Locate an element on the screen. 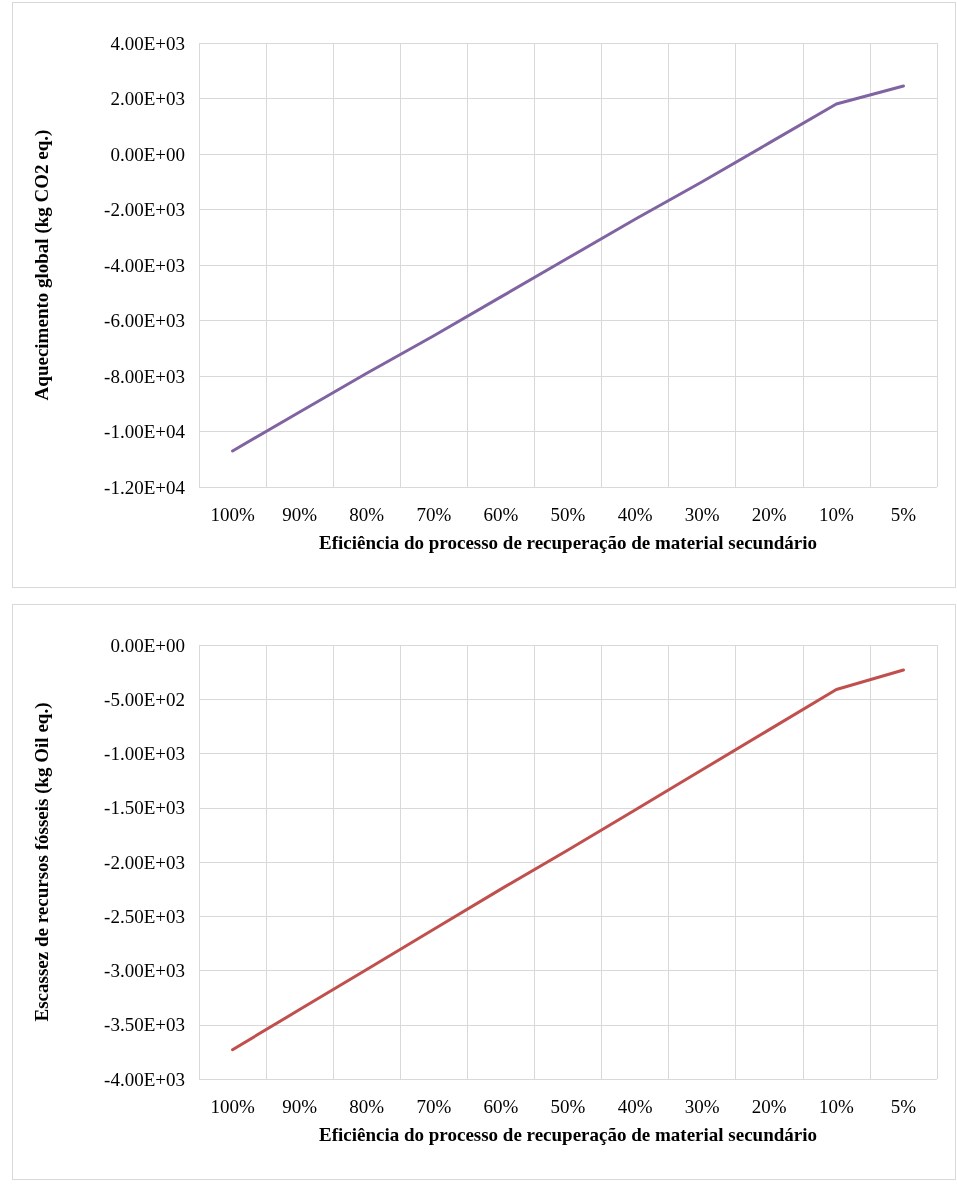  y-tick-label: -6.00E+03 is located at coordinates (144, 320).